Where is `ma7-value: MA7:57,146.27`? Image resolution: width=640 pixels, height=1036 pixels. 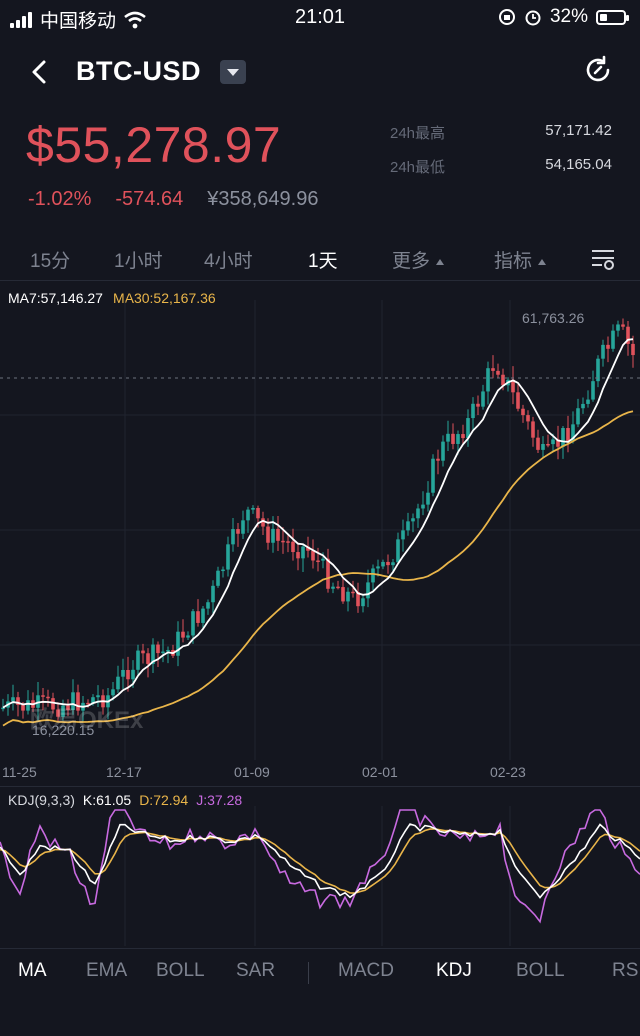
ma7-value: MA7:57,146.27 is located at coordinates (55, 298).